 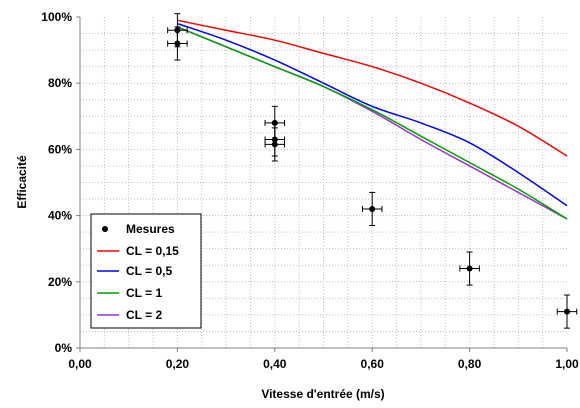 What do you see at coordinates (322, 394) in the screenshot?
I see `x-axis-title: Vitesse d'entrée (m/s)` at bounding box center [322, 394].